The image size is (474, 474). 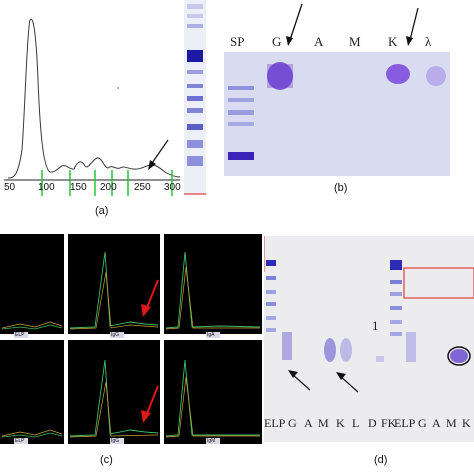 What do you see at coordinates (106, 460) in the screenshot?
I see `caption-c: (c)` at bounding box center [106, 460].